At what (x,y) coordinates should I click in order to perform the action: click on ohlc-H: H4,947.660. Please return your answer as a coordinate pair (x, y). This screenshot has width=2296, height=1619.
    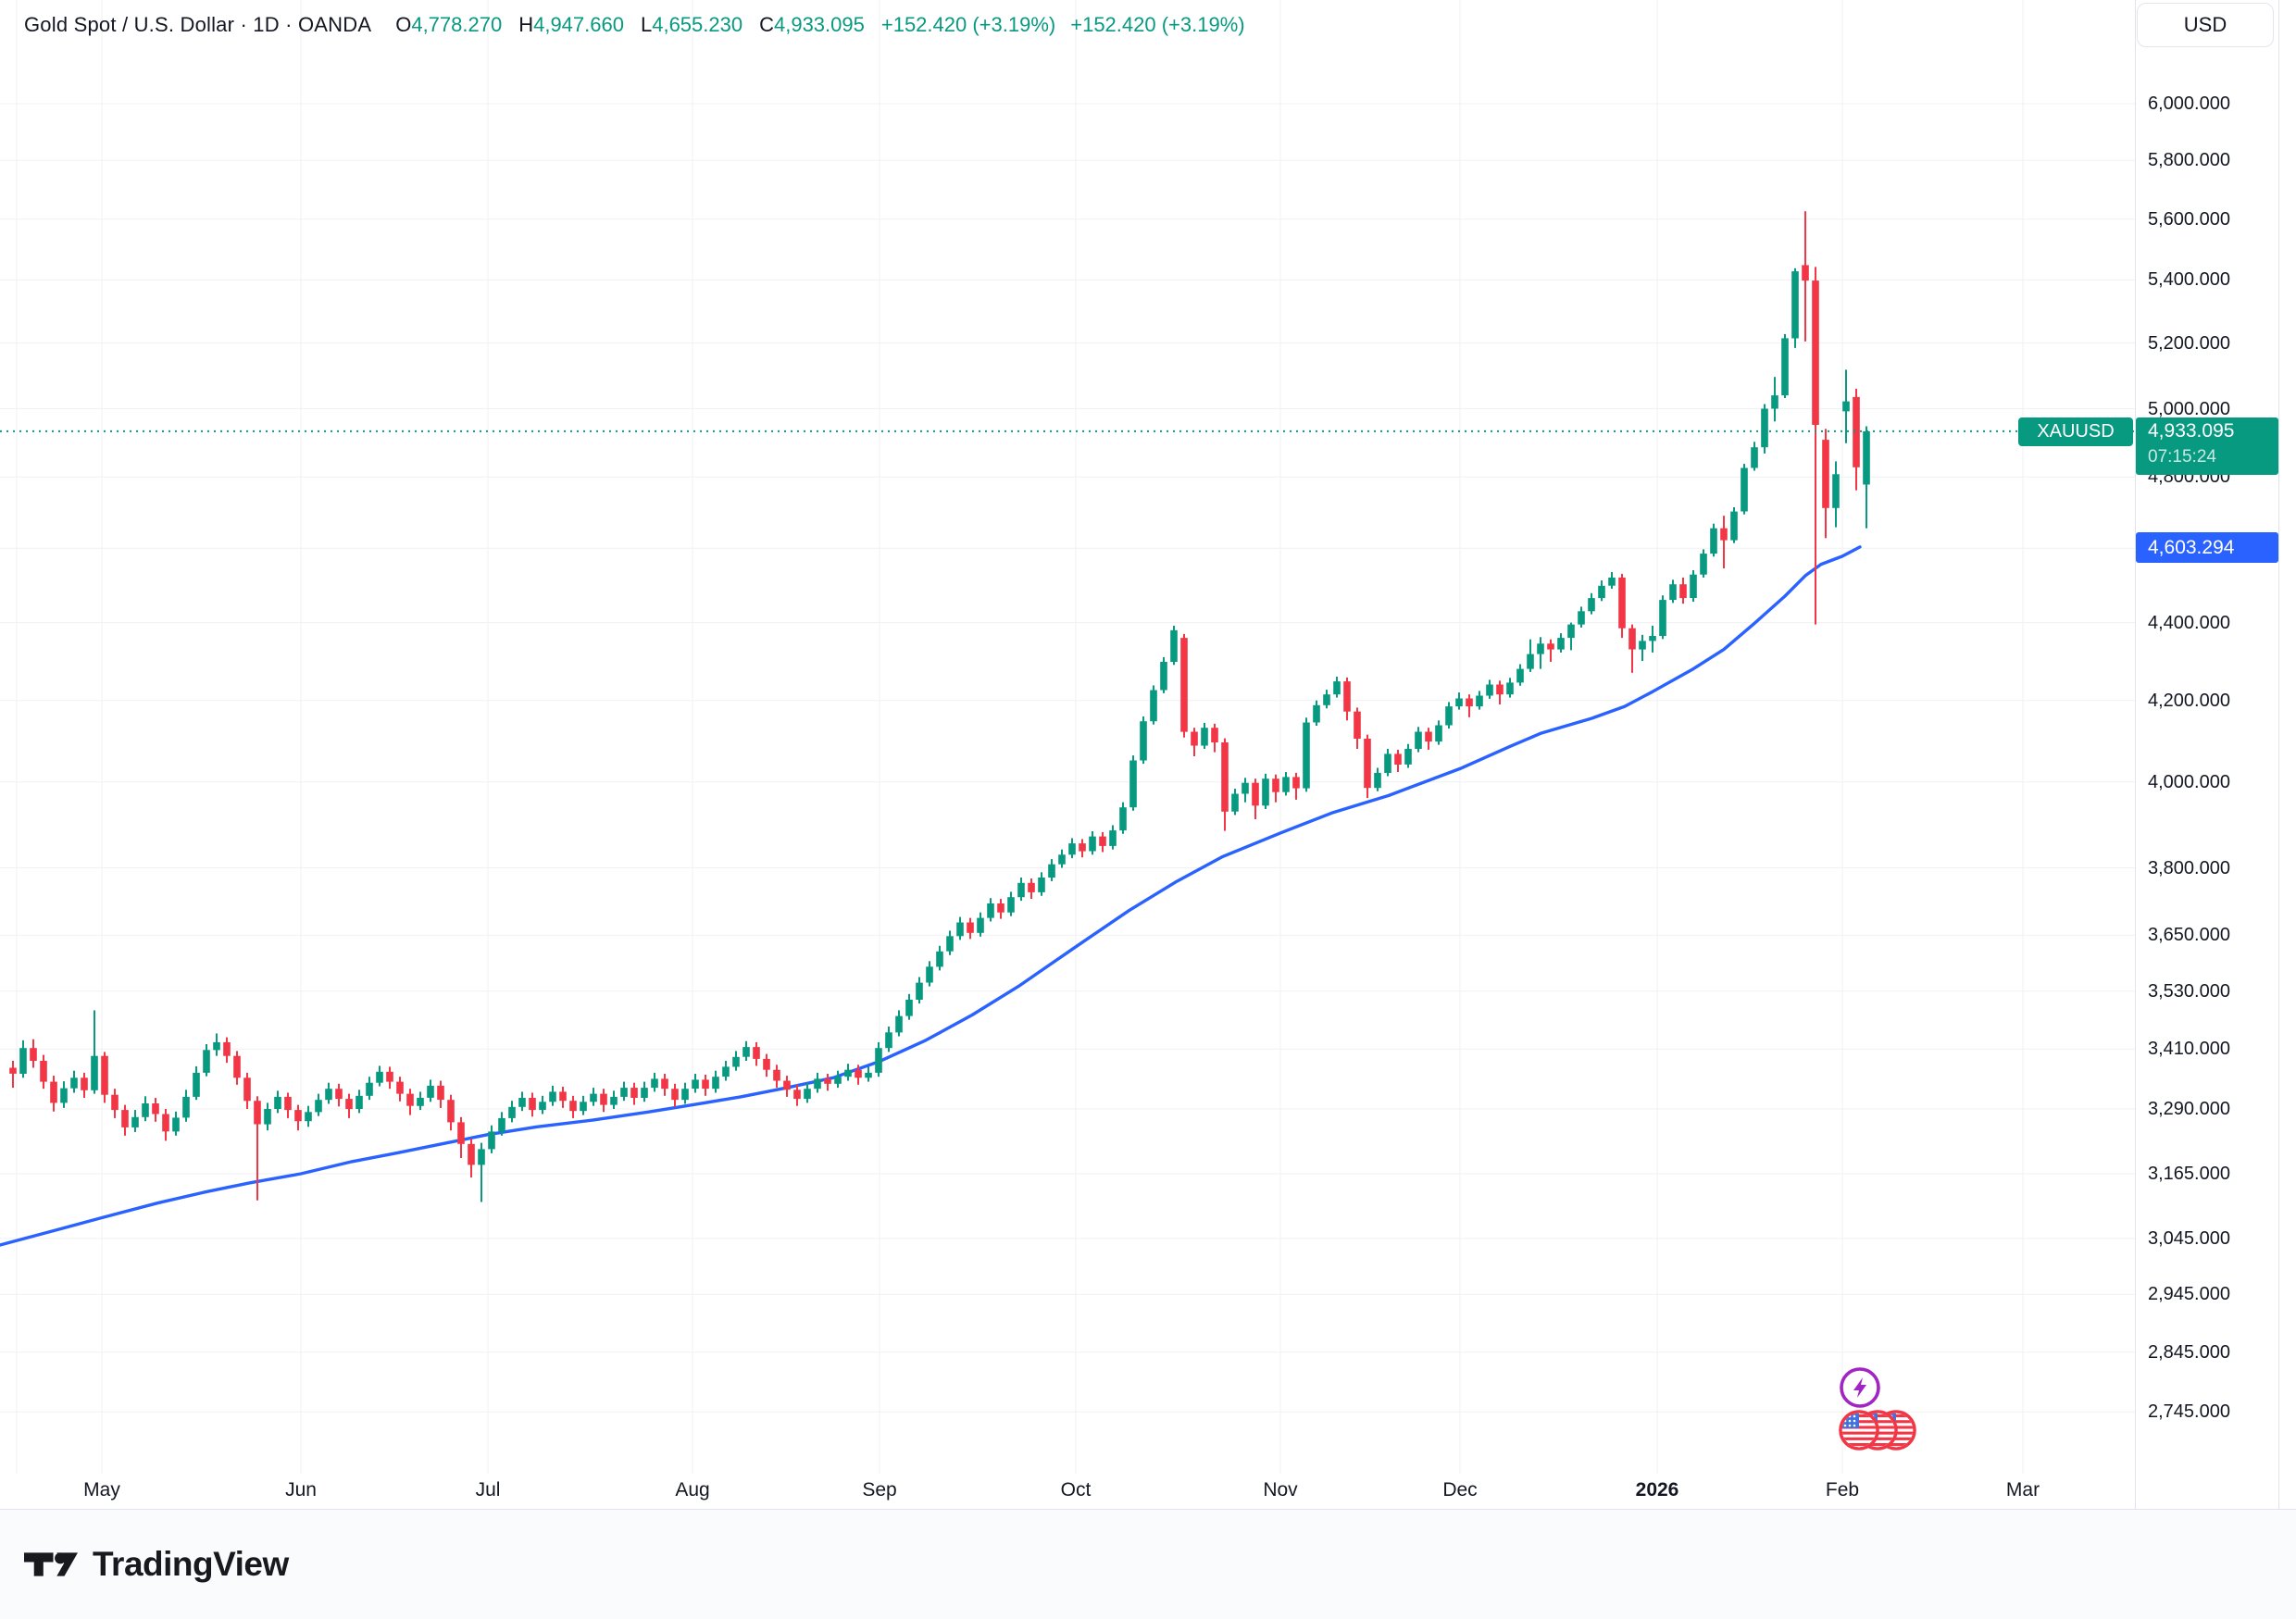
    Looking at the image, I should click on (571, 25).